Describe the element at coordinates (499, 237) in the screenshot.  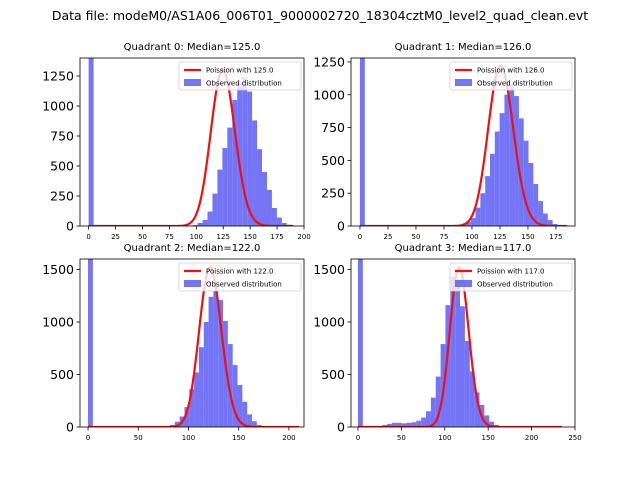
I see `x-tick-label: 125` at that location.